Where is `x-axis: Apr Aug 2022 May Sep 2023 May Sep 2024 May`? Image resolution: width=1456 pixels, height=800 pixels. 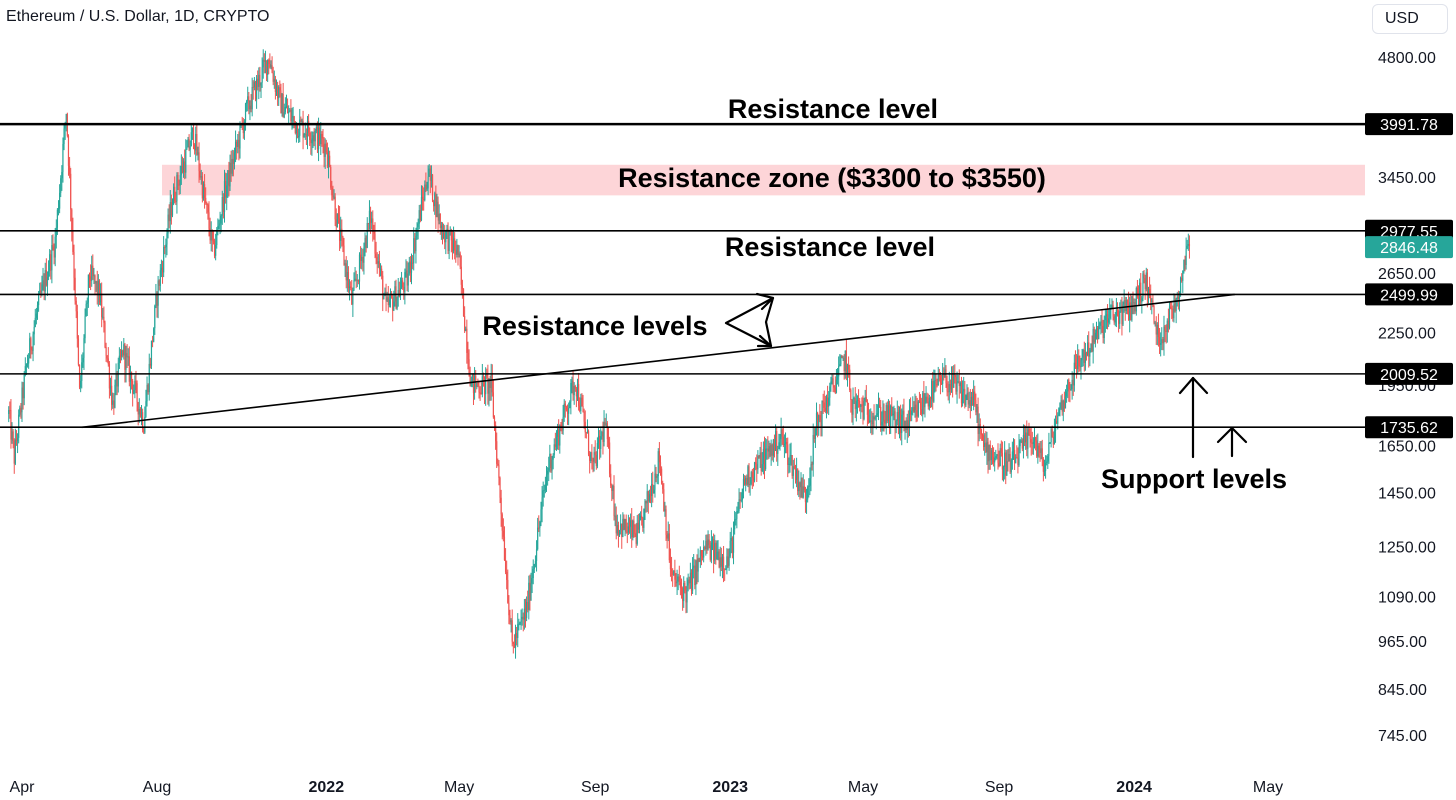
x-axis: Apr Aug 2022 May Sep 2023 May Sep 2024 May is located at coordinates (647, 787).